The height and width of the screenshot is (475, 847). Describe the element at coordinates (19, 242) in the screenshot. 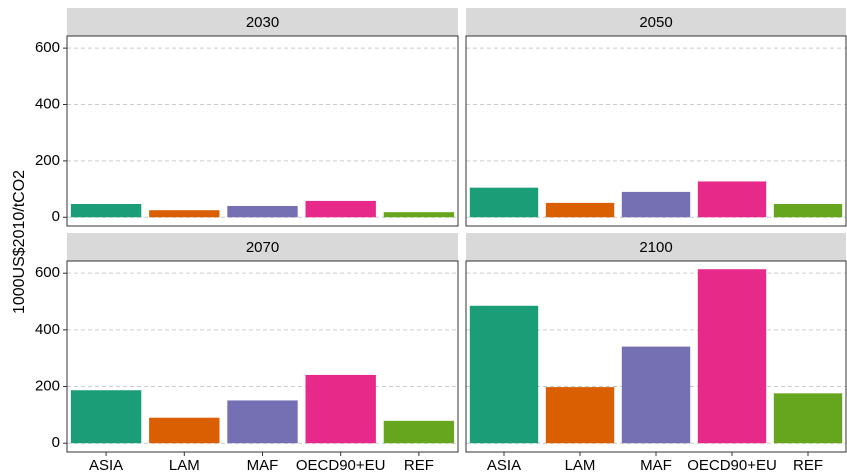

I see `y-axis-label: 1000US$2010/tCO2` at that location.